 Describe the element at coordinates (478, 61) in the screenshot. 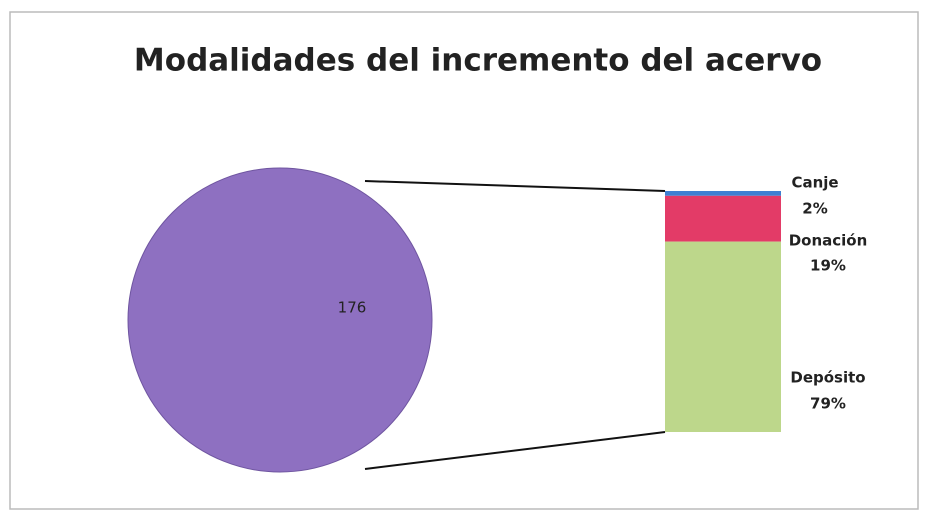

I see `chart-title: Modalidades del incremento del acervo` at that location.